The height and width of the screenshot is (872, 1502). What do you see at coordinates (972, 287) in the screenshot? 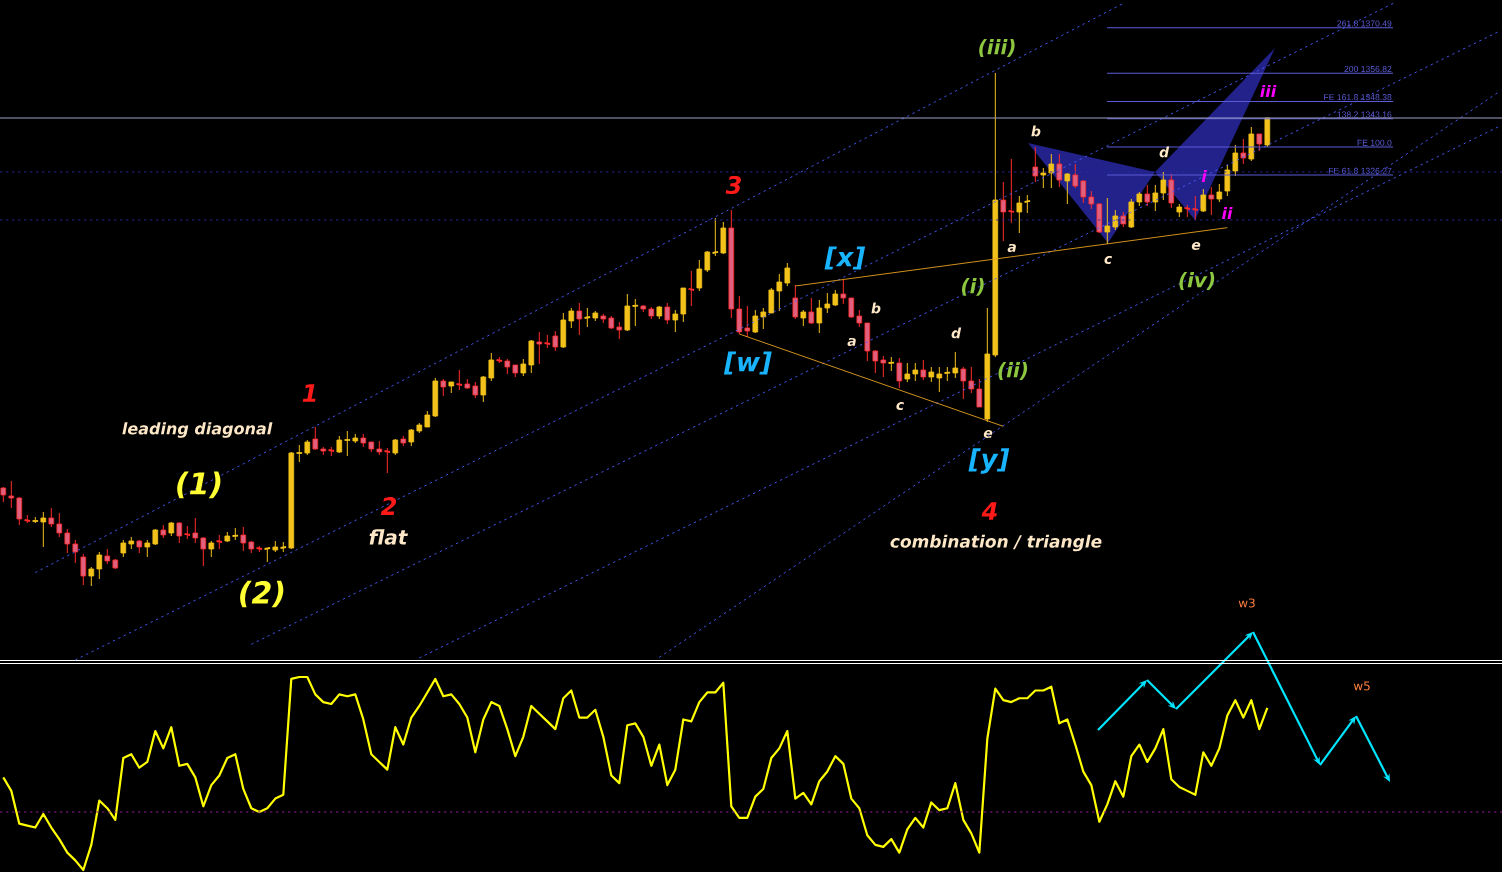
I see `annotation: (i)` at bounding box center [972, 287].